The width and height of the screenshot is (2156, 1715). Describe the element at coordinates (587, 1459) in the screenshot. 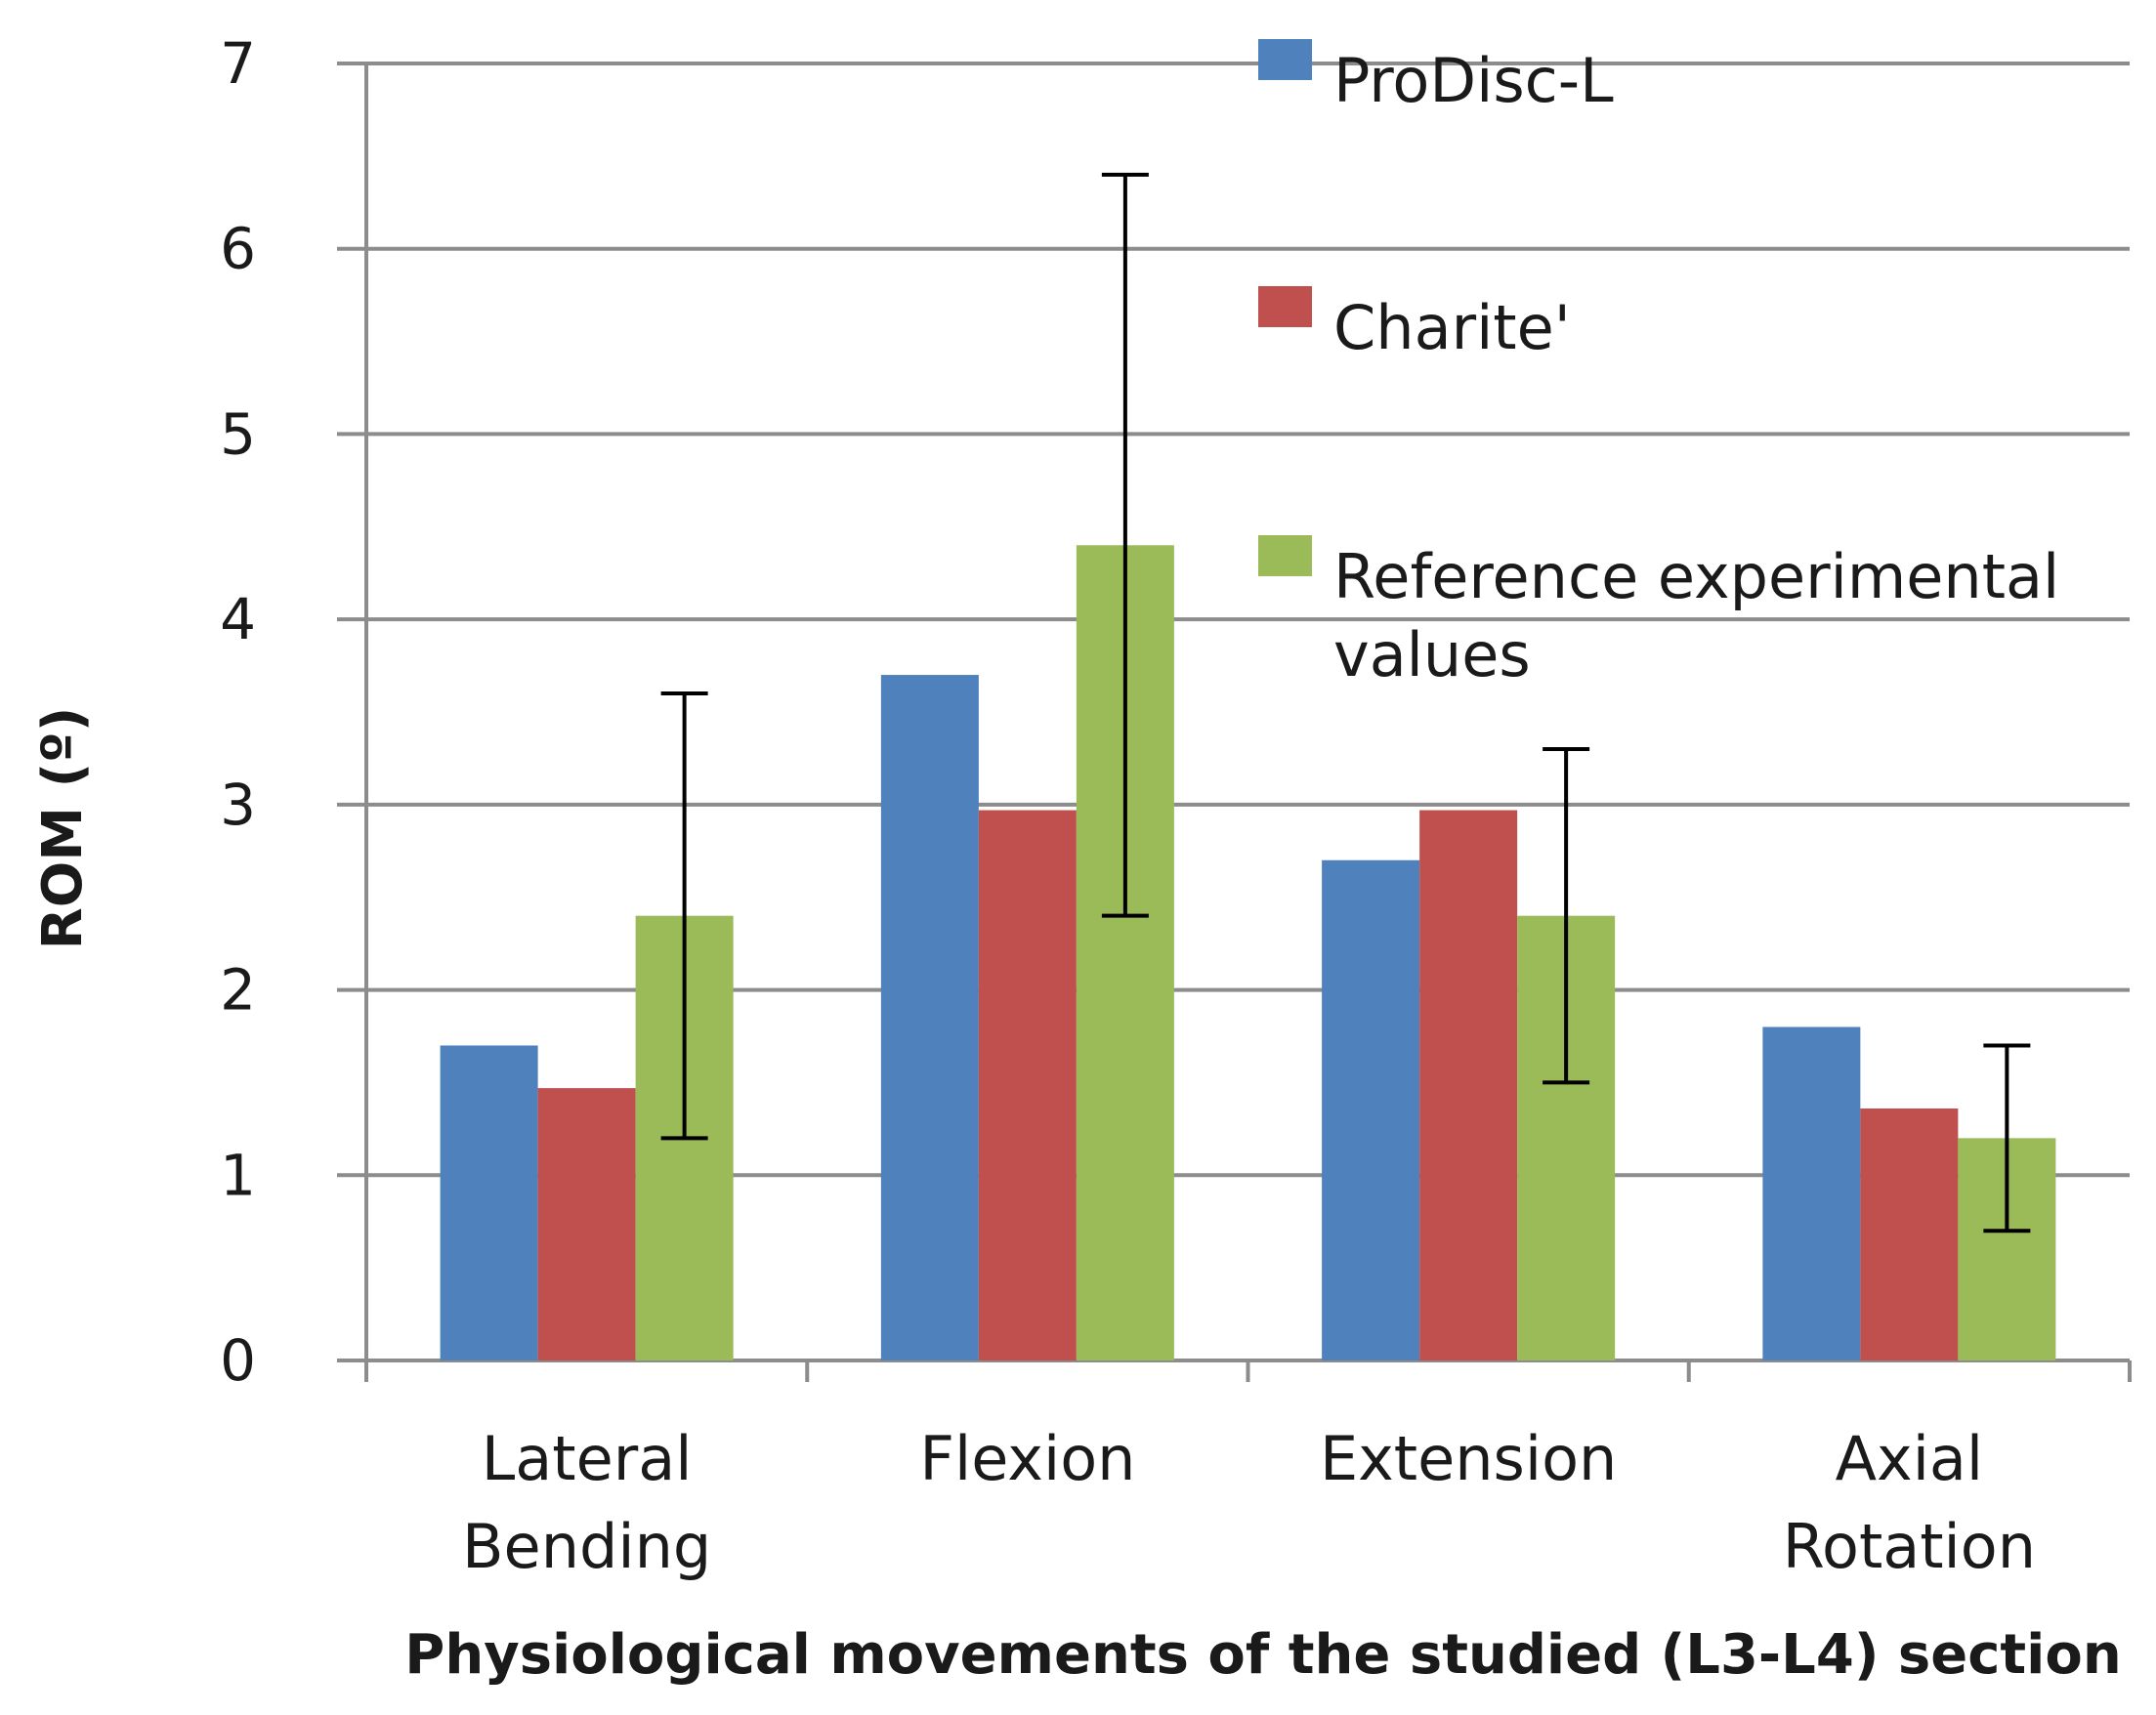

I see `x-tick-label: Lateral` at that location.